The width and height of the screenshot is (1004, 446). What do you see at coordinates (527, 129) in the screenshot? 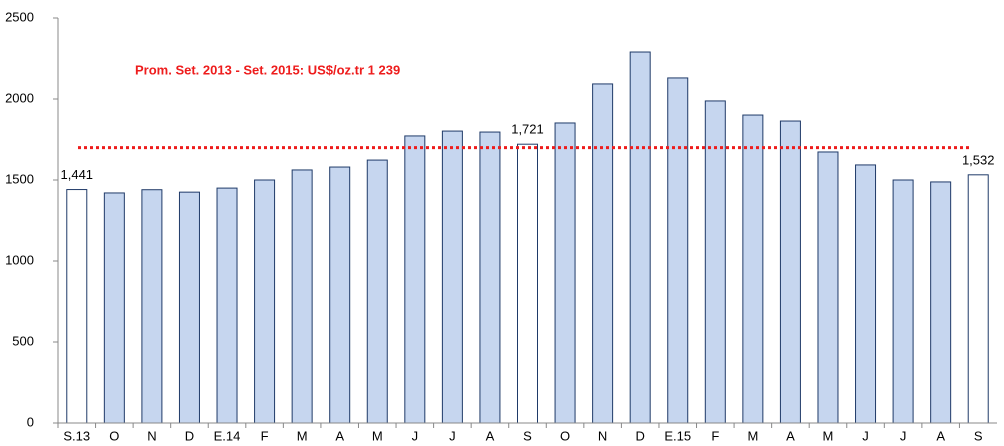
I see `value-label: 1,721` at bounding box center [527, 129].